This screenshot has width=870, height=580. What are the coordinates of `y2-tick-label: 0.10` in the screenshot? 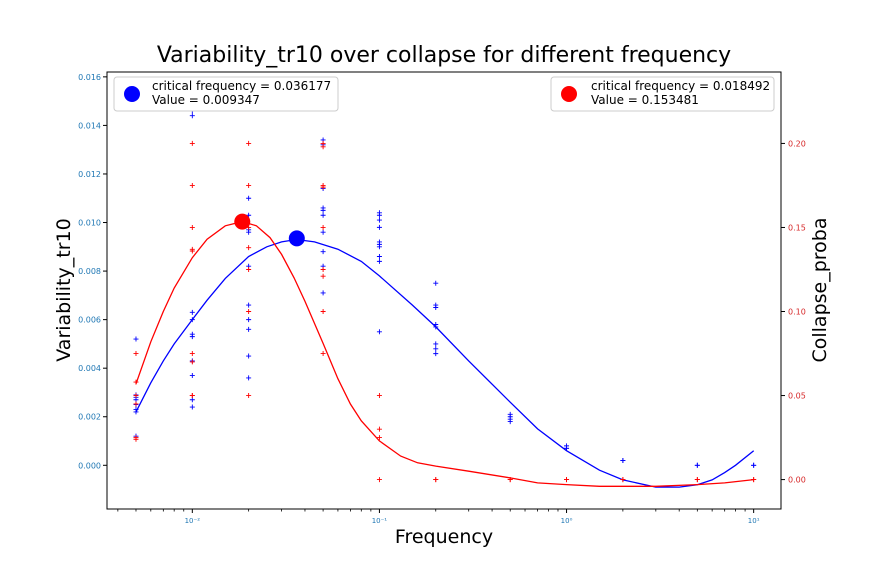 It's located at (797, 312).